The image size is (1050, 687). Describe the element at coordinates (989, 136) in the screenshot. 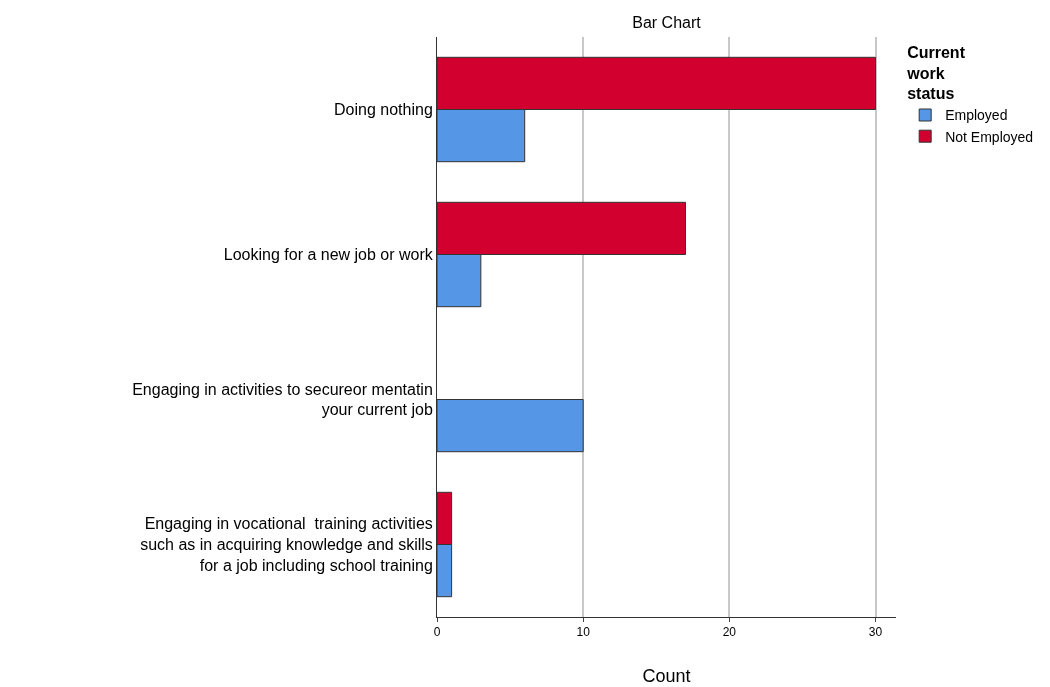

I see `legend-label: Not Employed` at that location.